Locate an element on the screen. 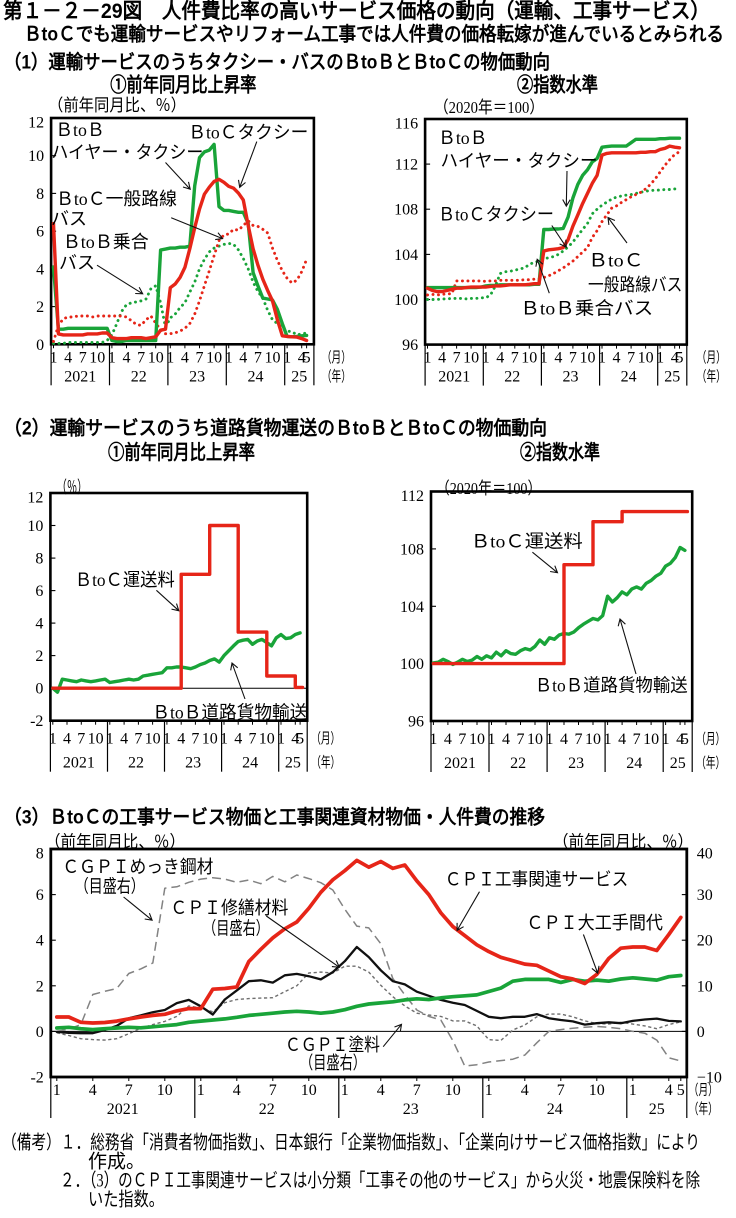  svg-text: 96 is located at coordinates (416, 722).